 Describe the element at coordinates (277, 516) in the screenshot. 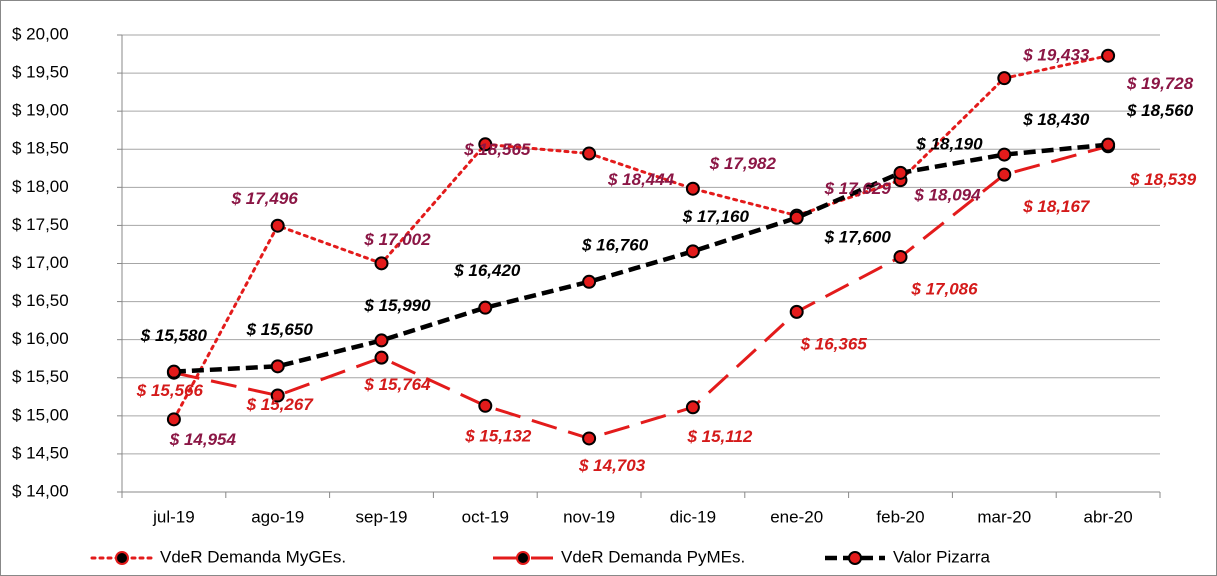

I see `x-tick-label: ago-19` at that location.